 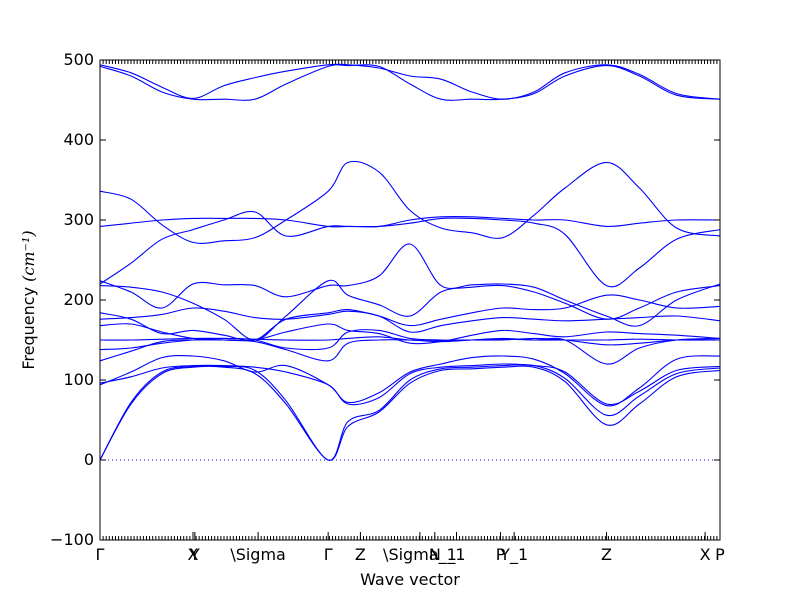 What do you see at coordinates (420, 555) in the screenshot?
I see `x-tick-label: \Sigma_1` at bounding box center [420, 555].